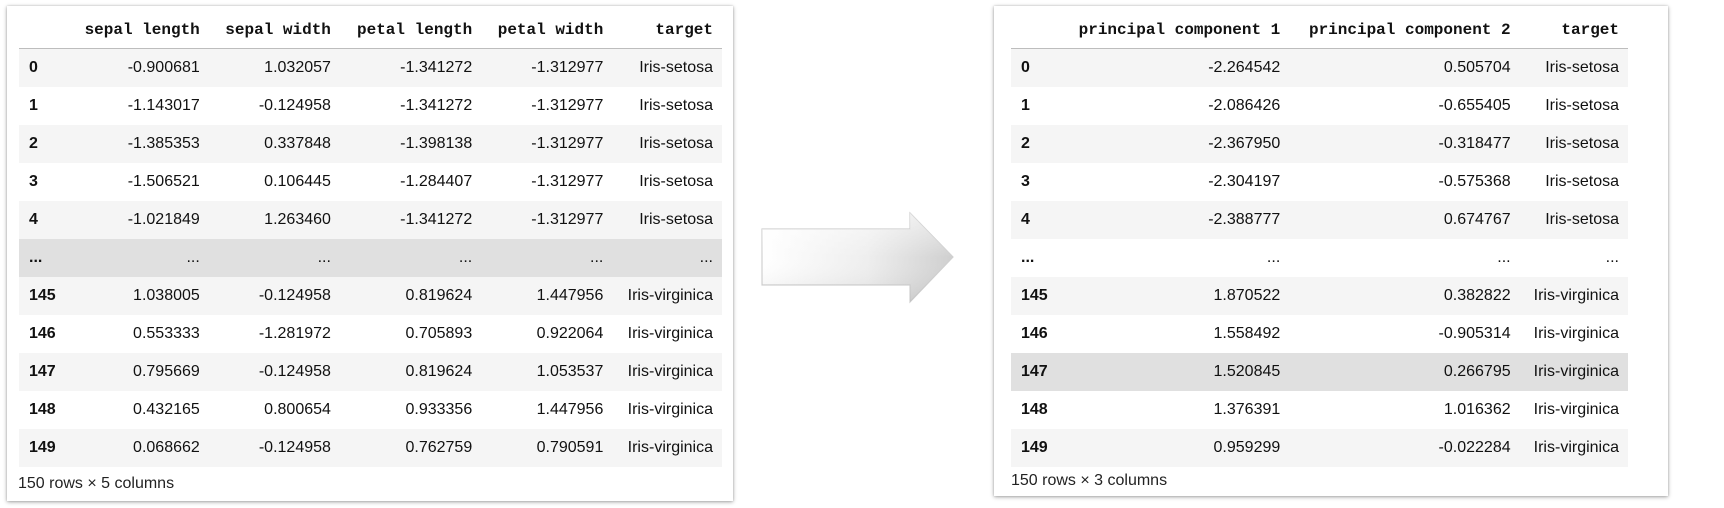 Image resolution: width=1724 pixels, height=508 pixels. I want to click on table-cell: 1.053537, so click(570, 371).